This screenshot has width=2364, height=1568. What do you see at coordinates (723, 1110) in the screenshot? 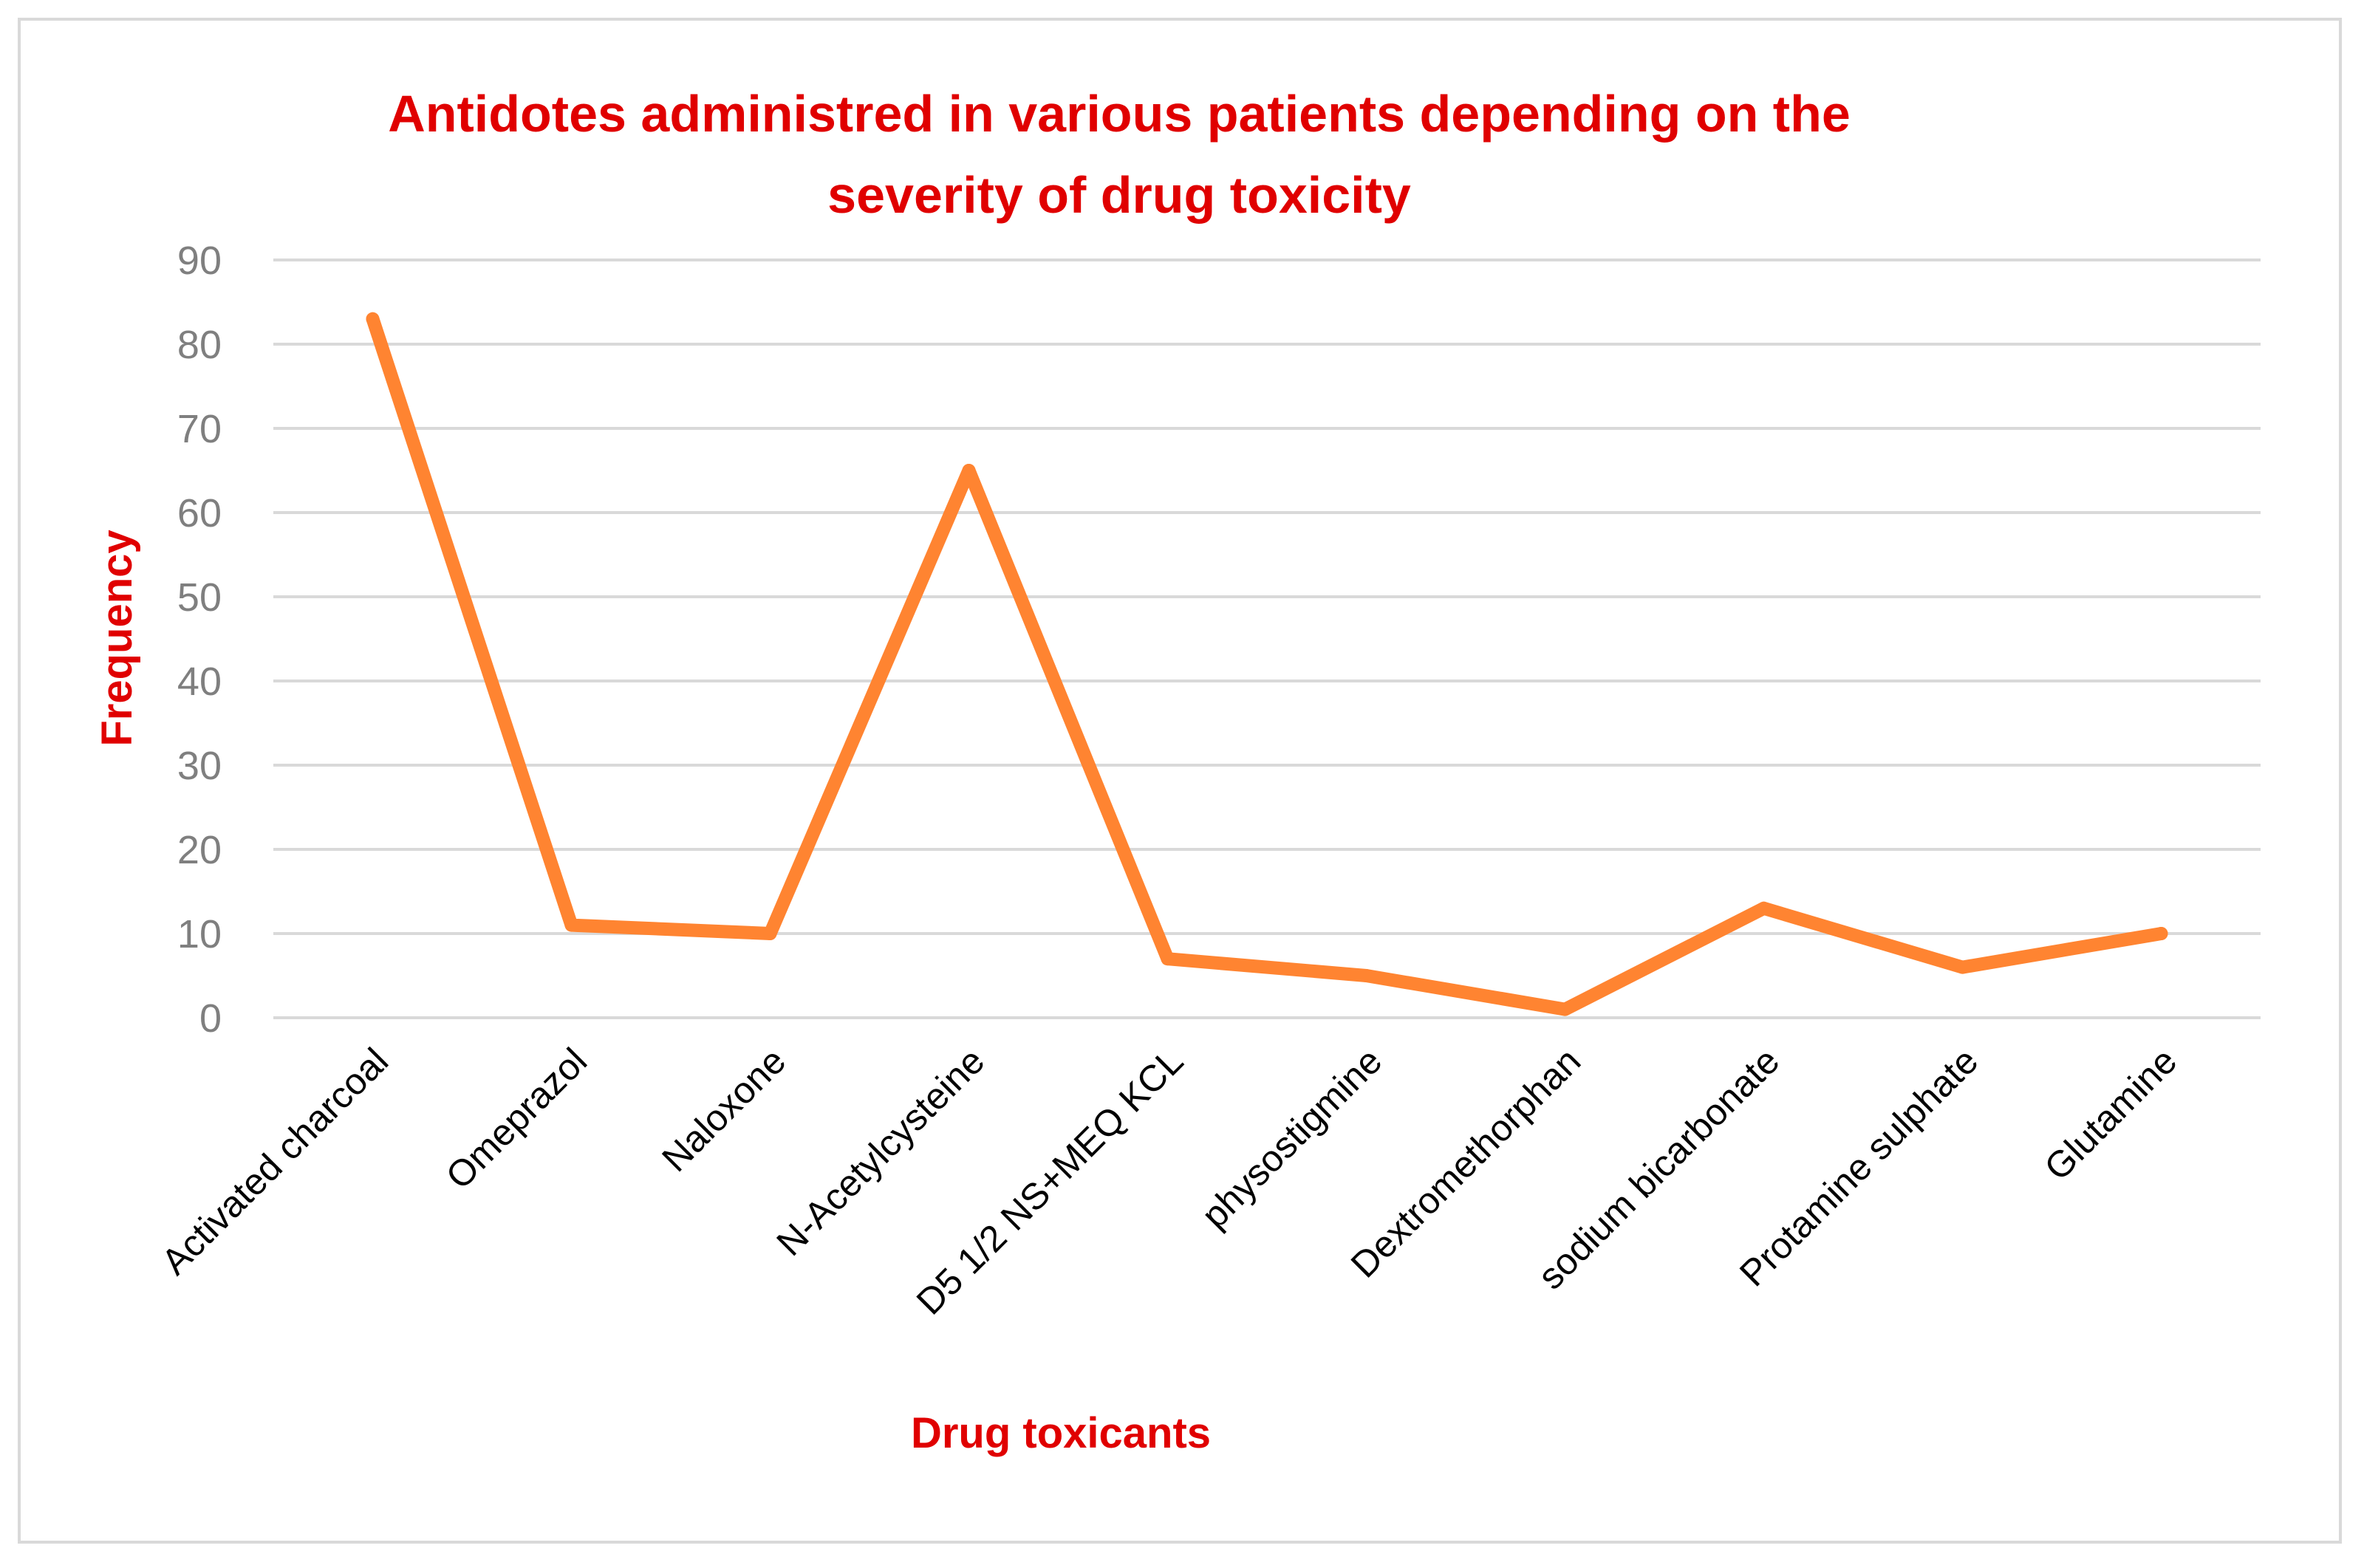
I see `x-tick-label: Naloxone` at bounding box center [723, 1110].